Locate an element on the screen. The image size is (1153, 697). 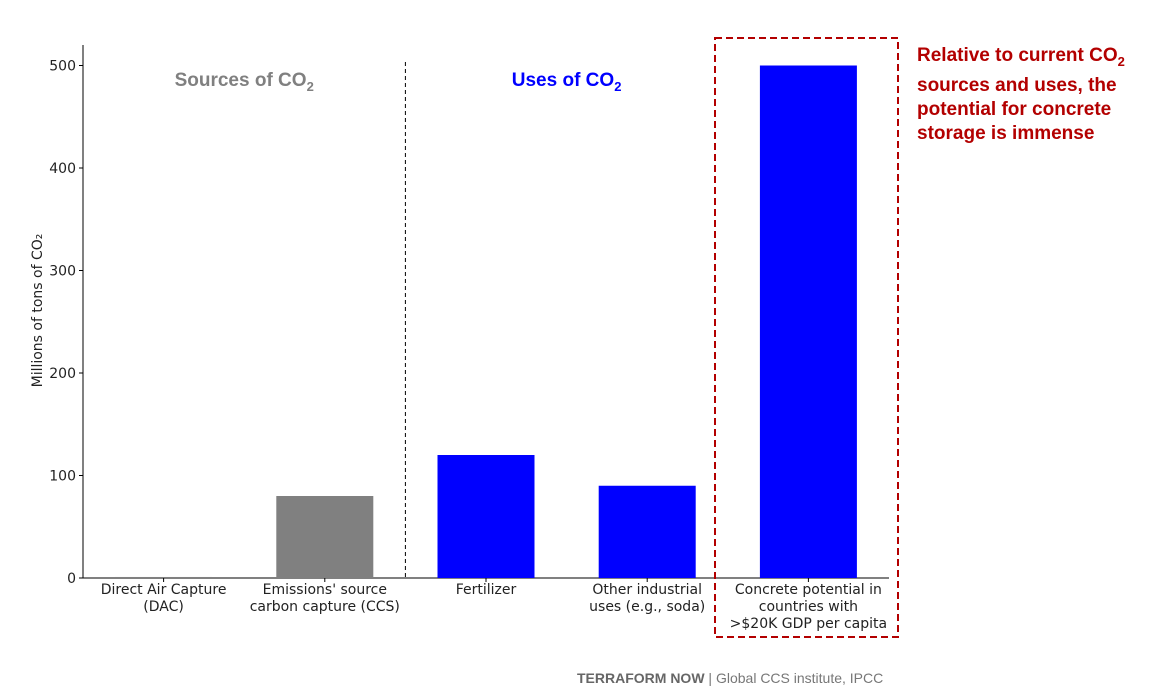
callout-line1: Relative to current CO is located at coordinates (1017, 55).